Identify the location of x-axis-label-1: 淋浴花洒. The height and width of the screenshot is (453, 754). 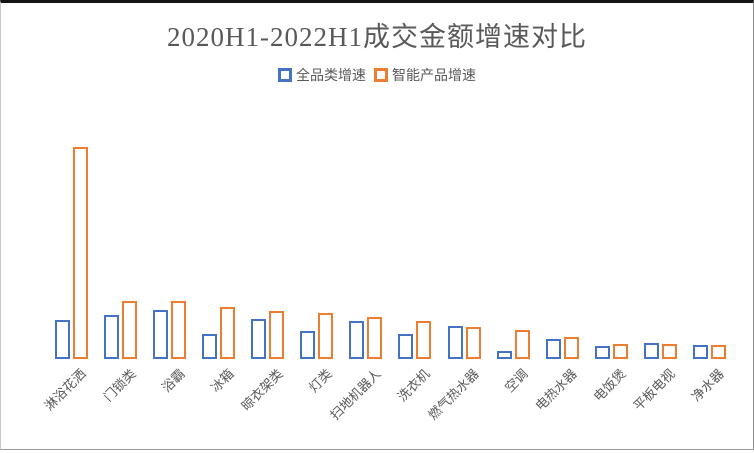
(65, 390).